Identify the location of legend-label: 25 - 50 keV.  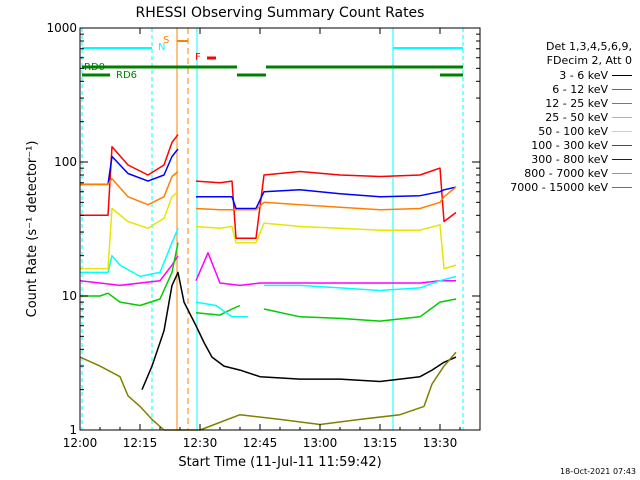
(576, 117).